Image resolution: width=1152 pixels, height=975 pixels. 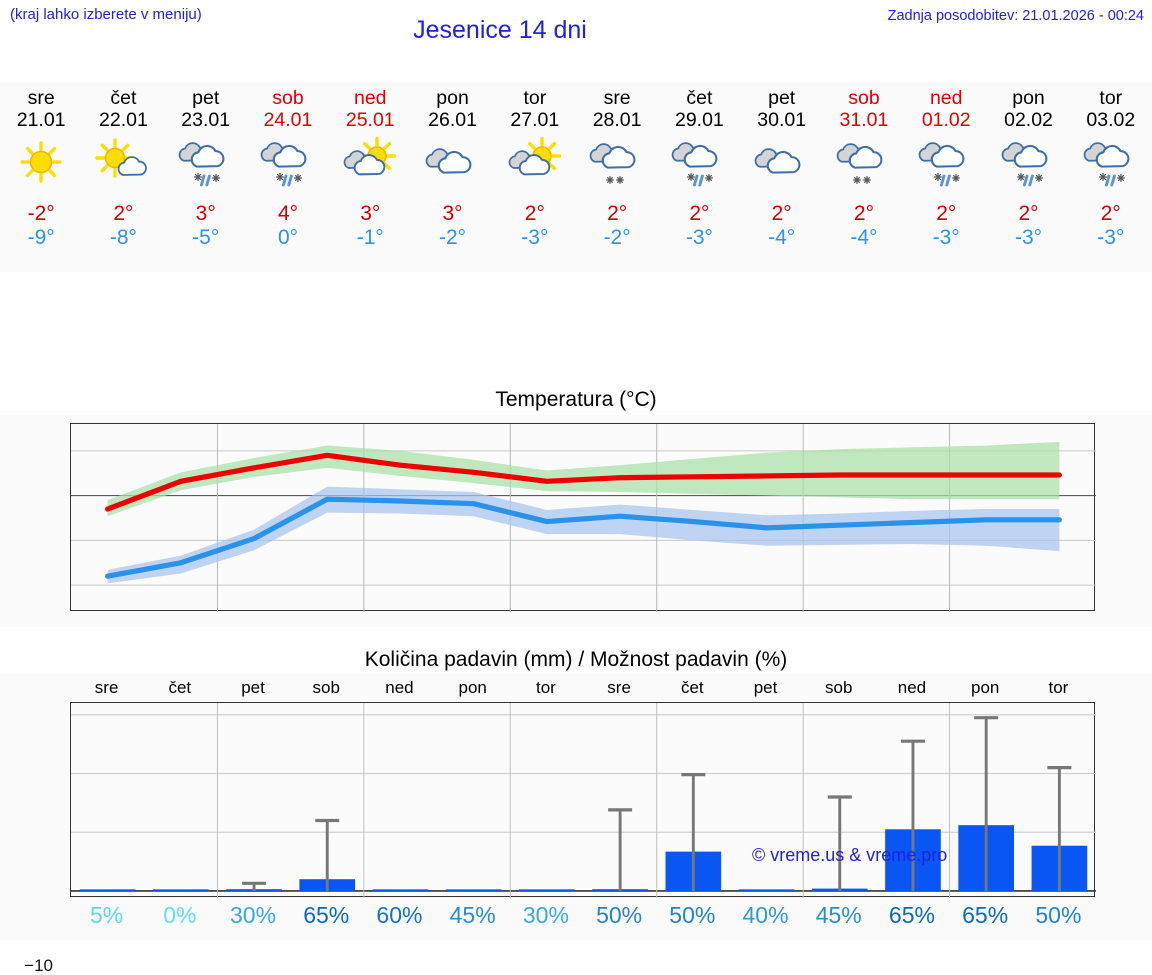 I want to click on day-column-2: pet 23.01 3° -5°, so click(x=206, y=177).